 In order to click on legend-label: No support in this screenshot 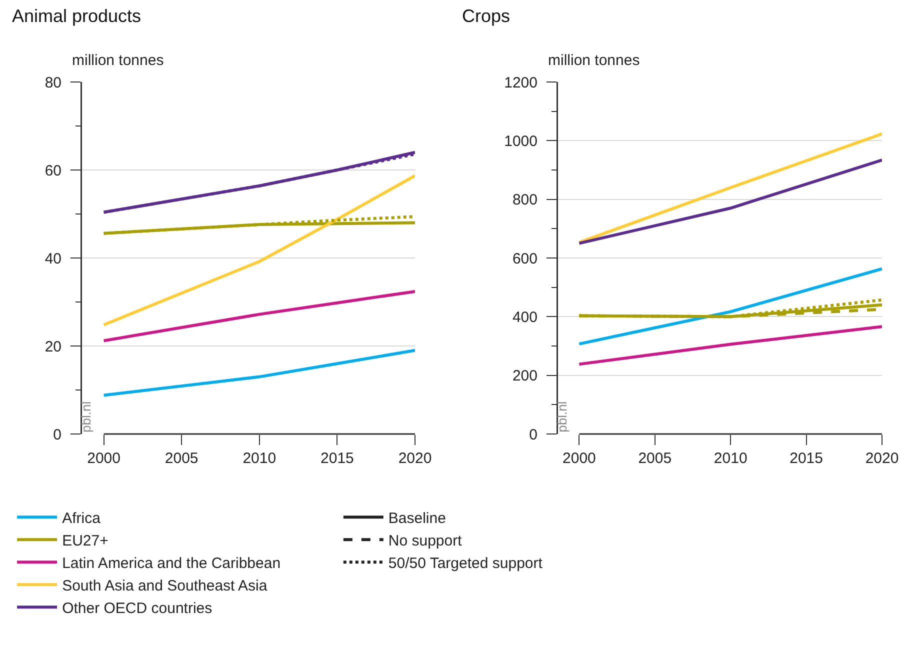, I will do `click(425, 541)`.